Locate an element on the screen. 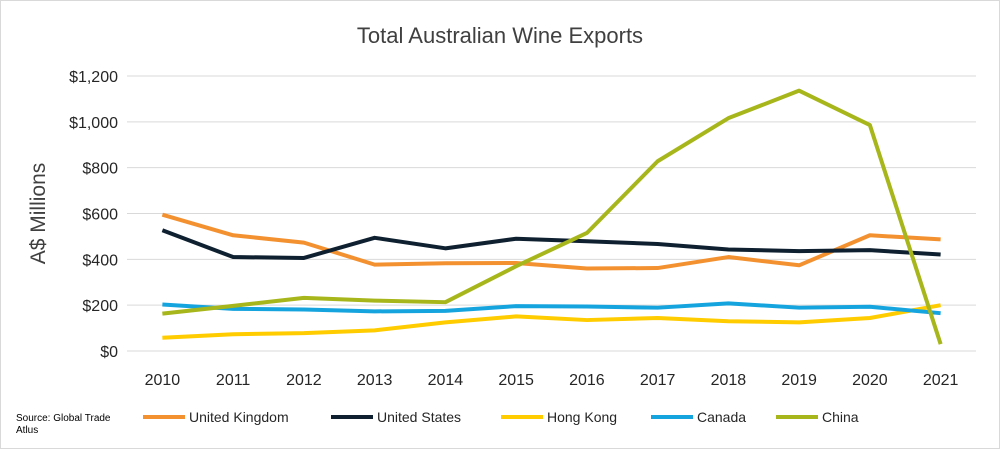  x-tick-label: 2012 is located at coordinates (304, 380).